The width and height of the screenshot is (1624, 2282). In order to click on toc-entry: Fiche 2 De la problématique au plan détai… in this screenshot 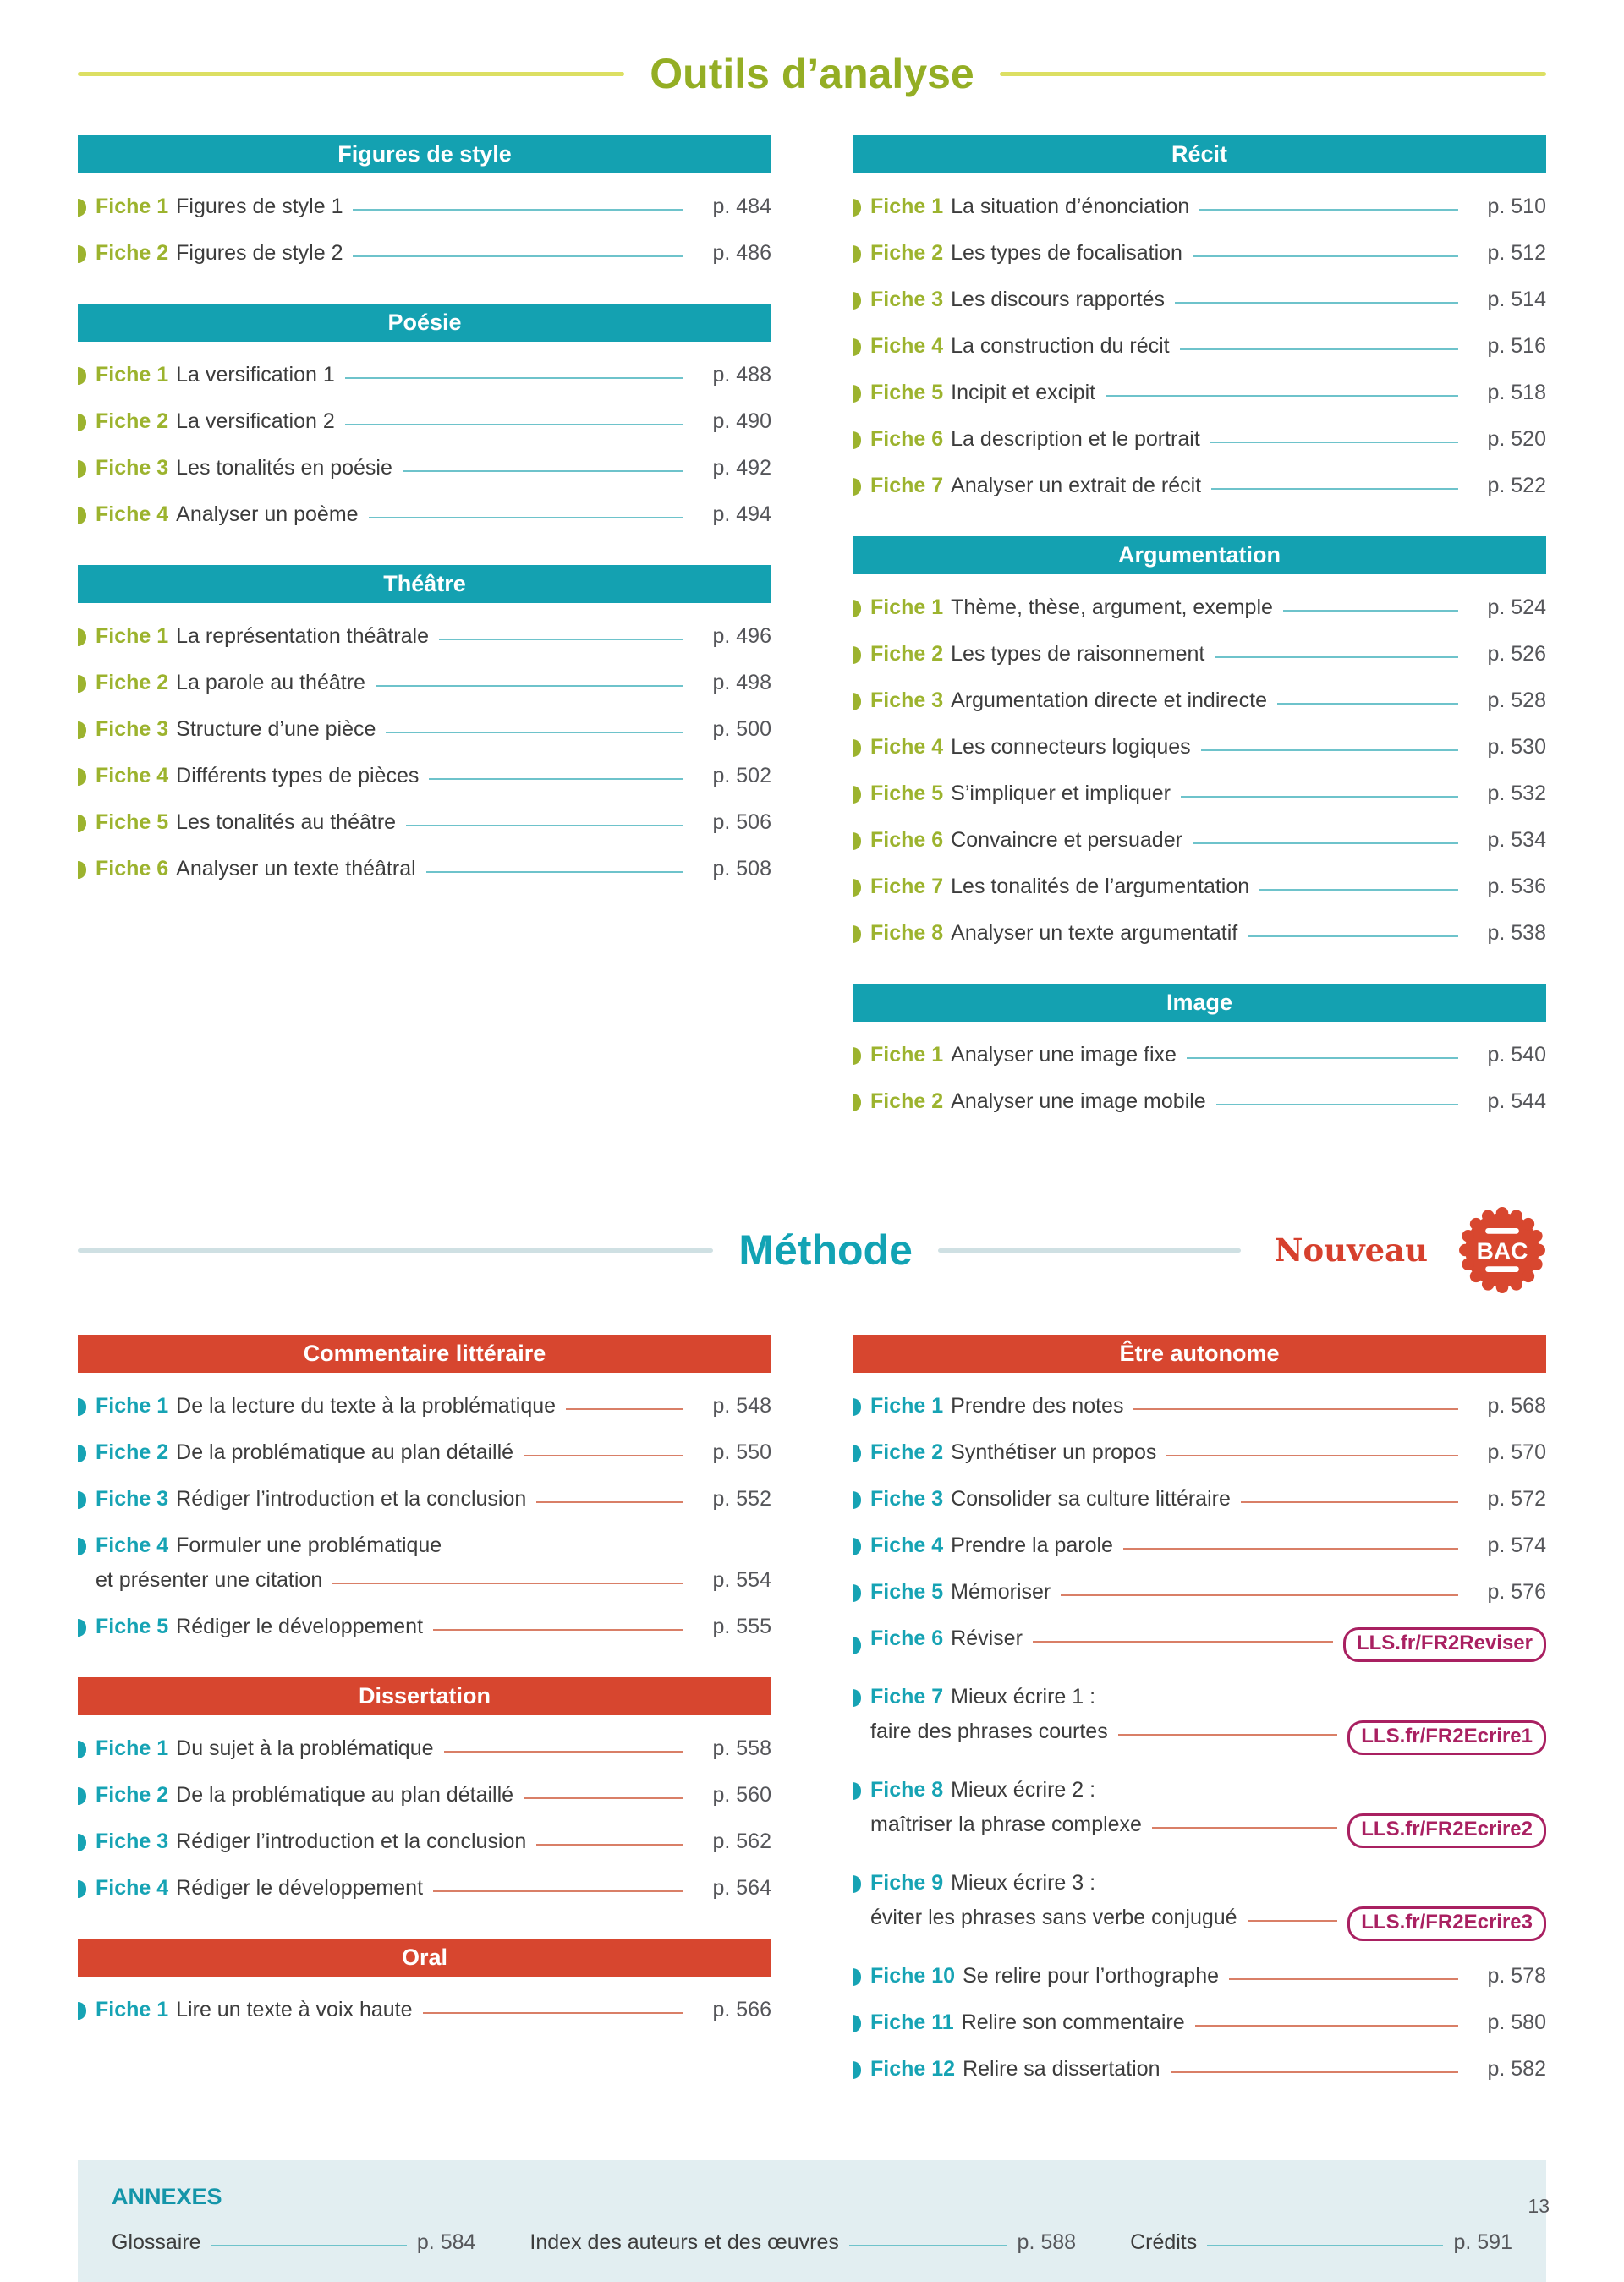, I will do `click(425, 1452)`.